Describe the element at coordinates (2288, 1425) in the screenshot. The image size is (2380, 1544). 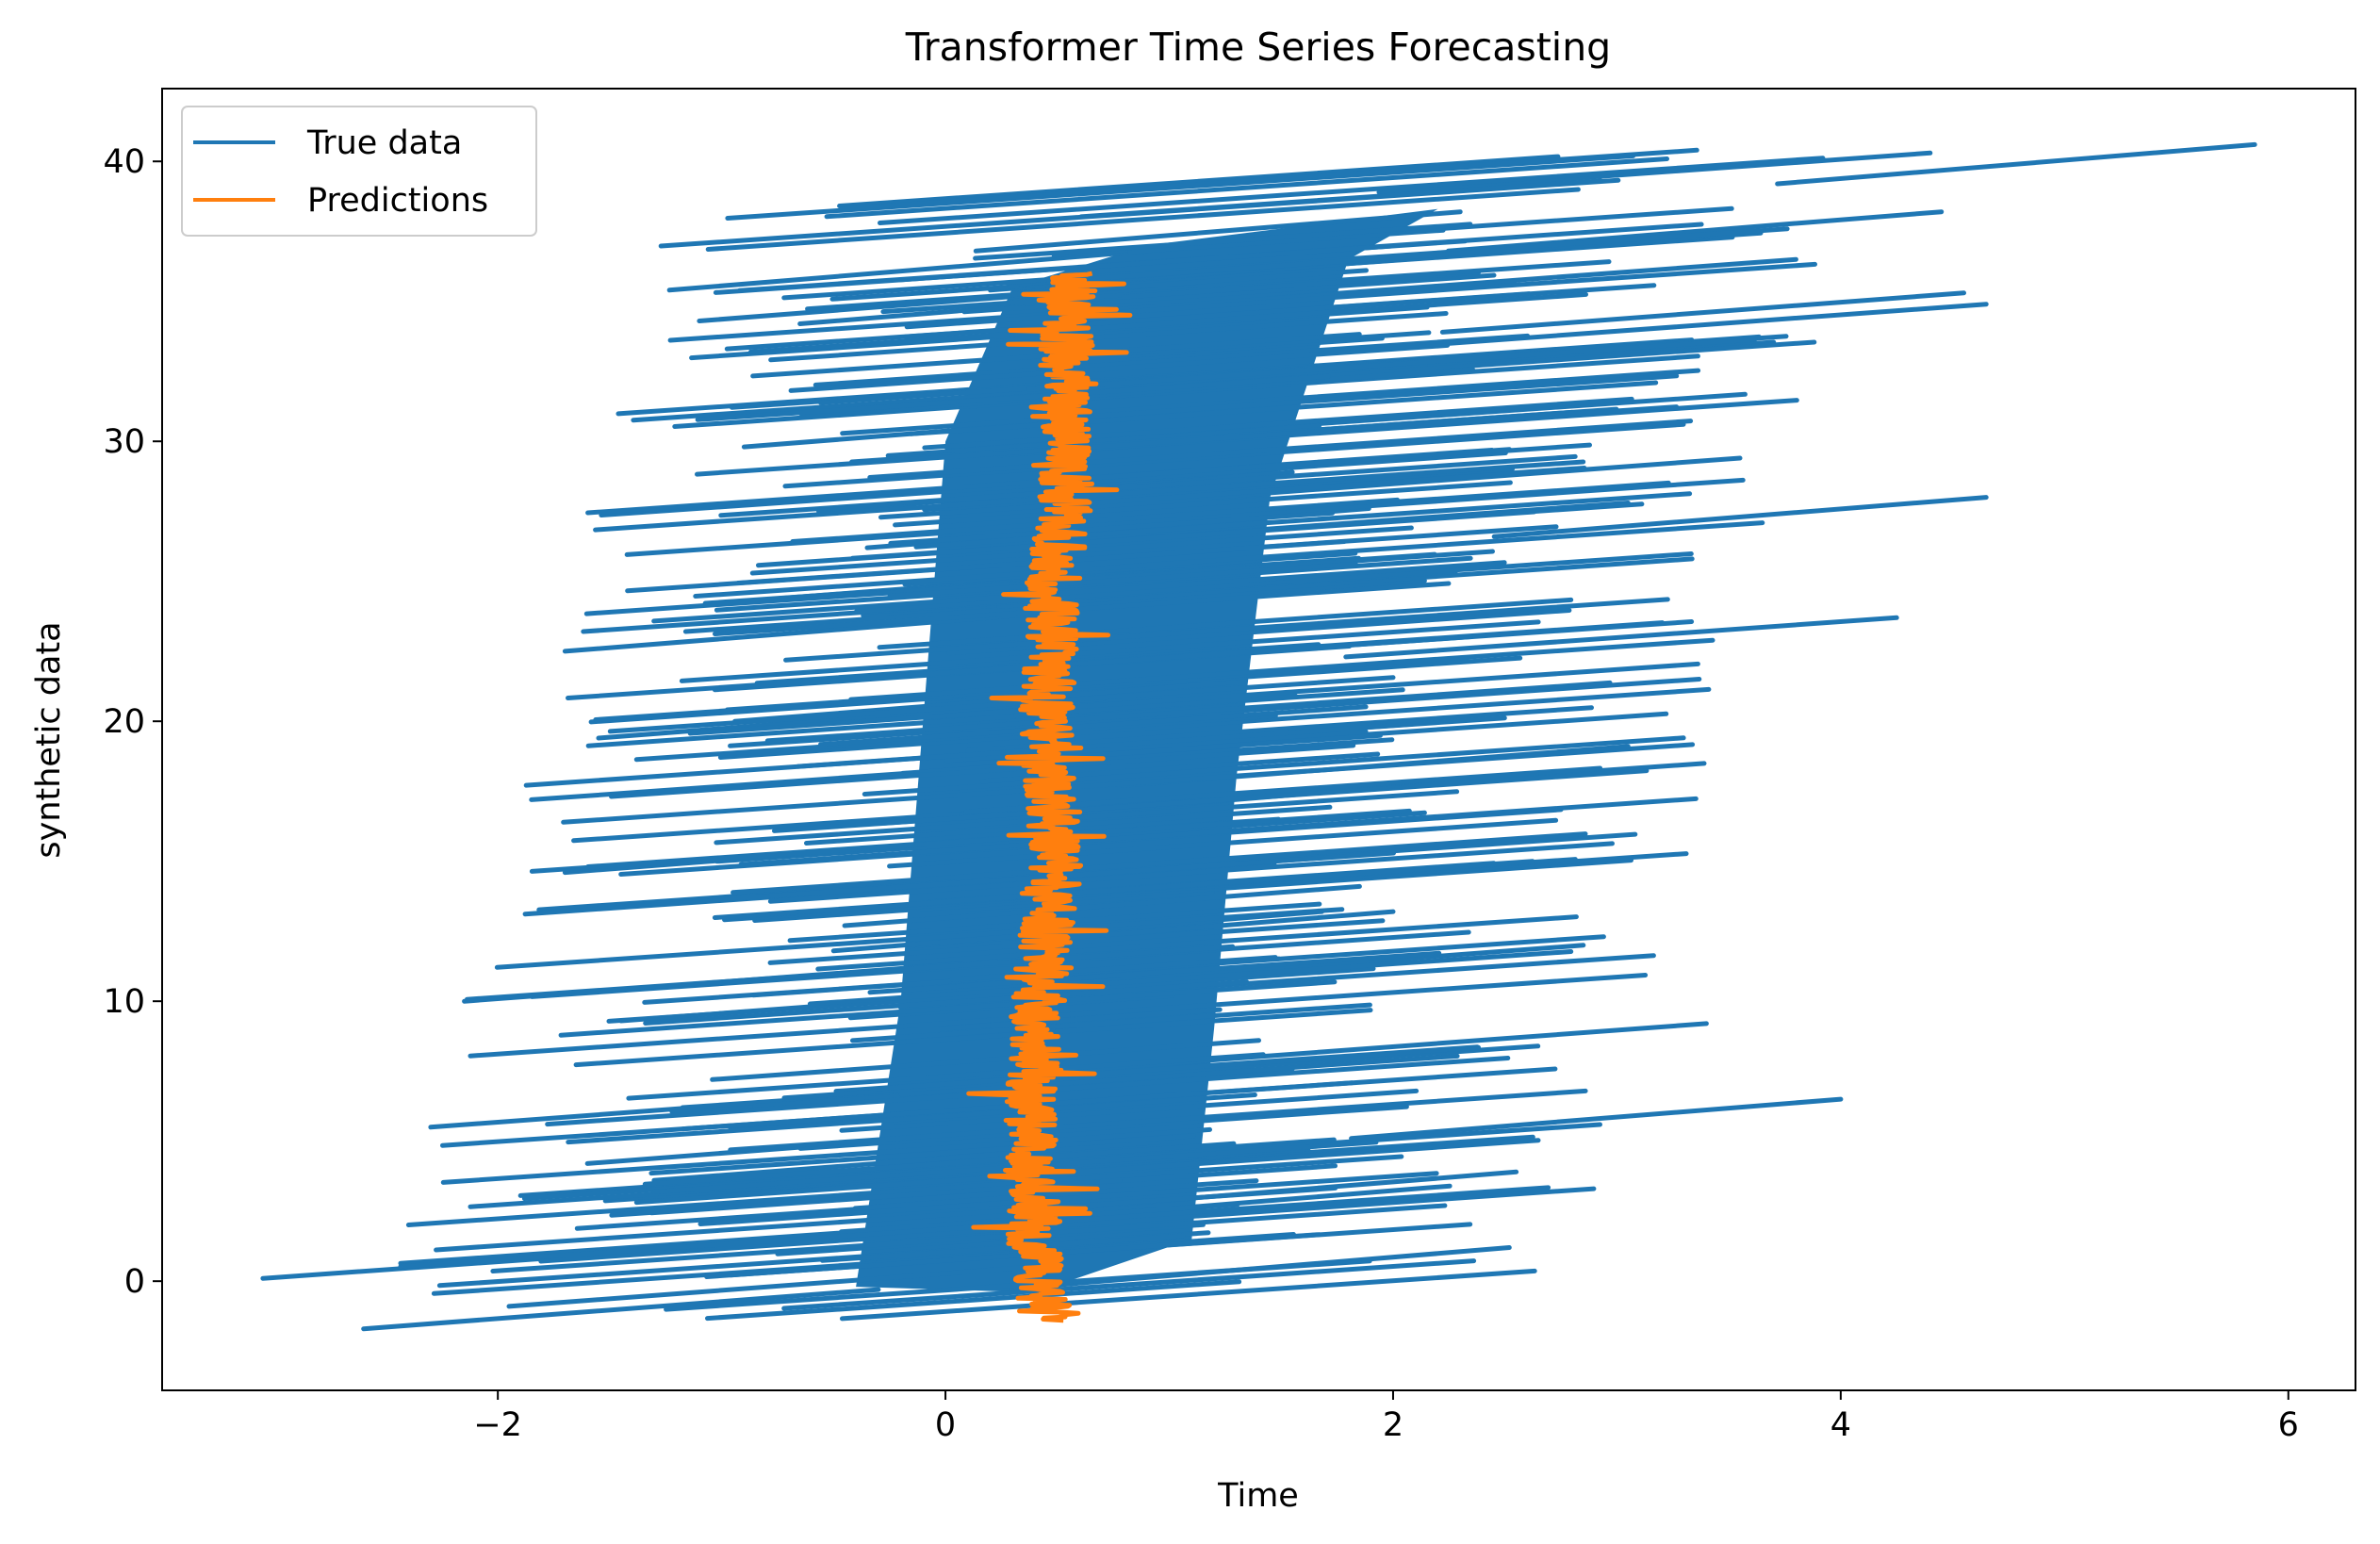
I see `x-tick-label-4: 6` at that location.